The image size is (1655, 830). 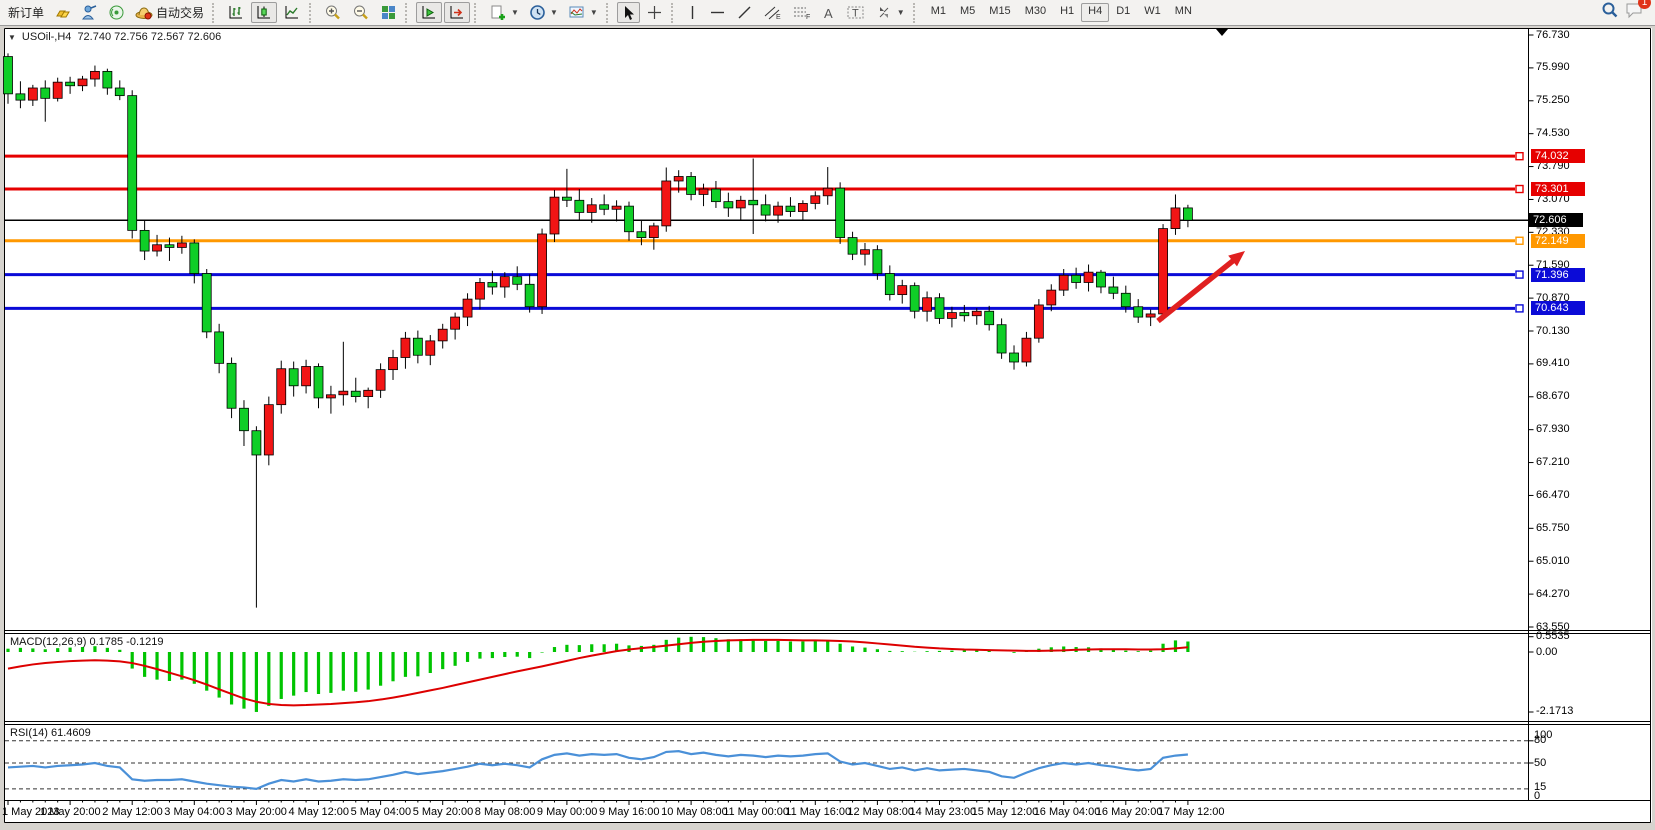 I want to click on cursor-button, so click(x=628, y=12).